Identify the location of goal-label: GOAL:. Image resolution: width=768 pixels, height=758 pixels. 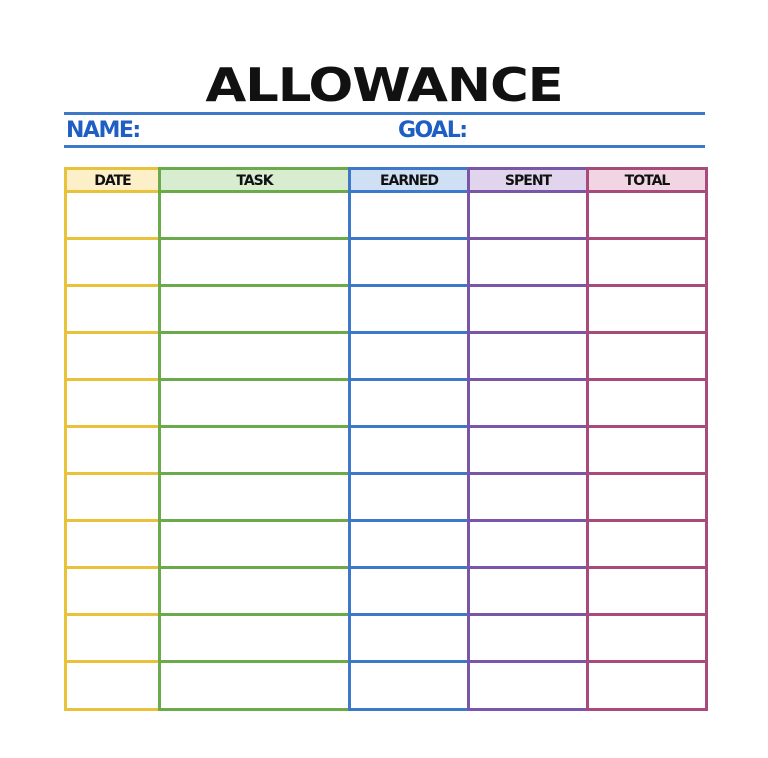
(433, 130).